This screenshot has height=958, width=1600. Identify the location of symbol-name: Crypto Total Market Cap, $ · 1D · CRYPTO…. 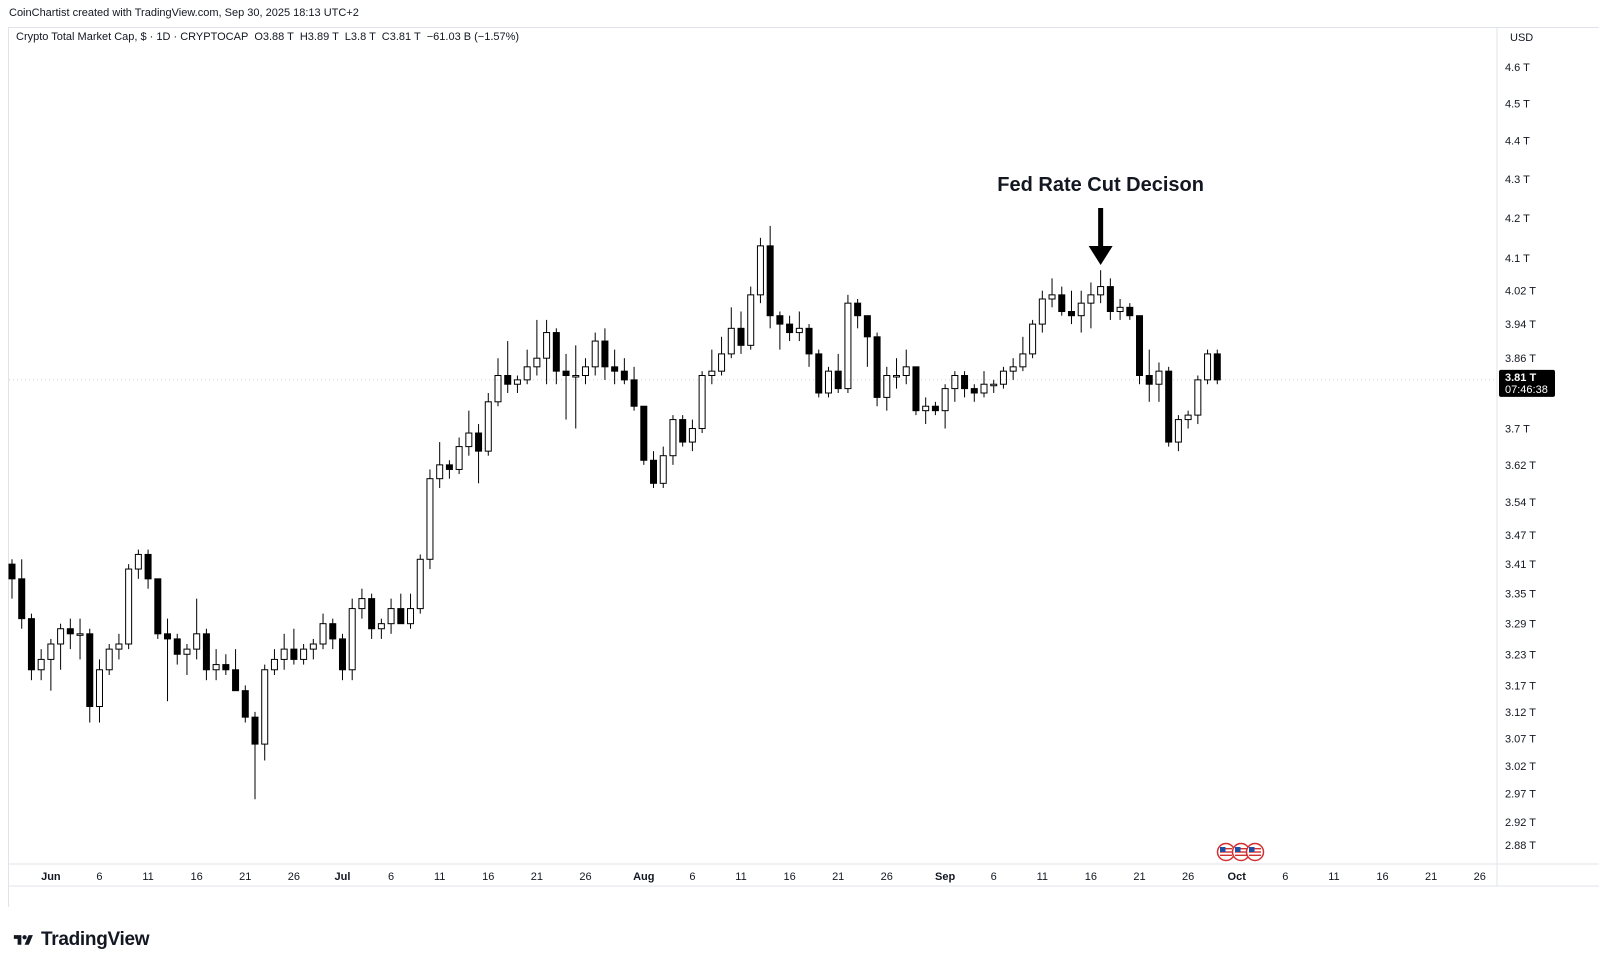
(132, 37).